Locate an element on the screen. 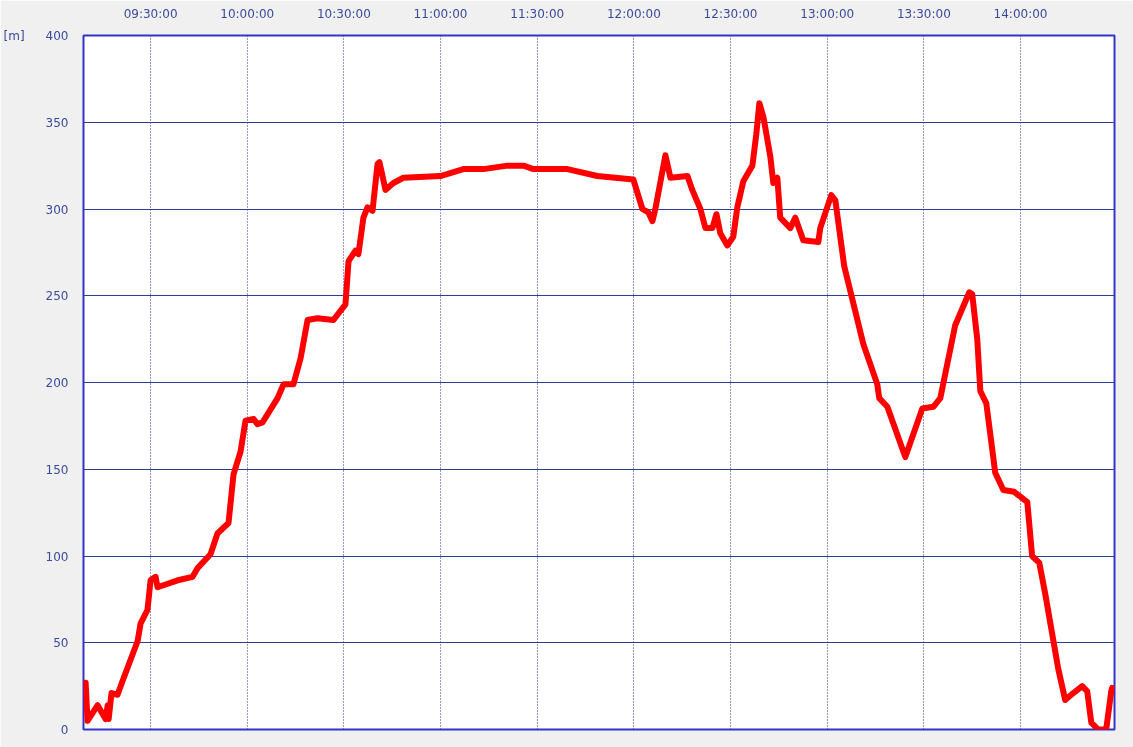  x-tick-label: 09:30:00 is located at coordinates (150, 13).